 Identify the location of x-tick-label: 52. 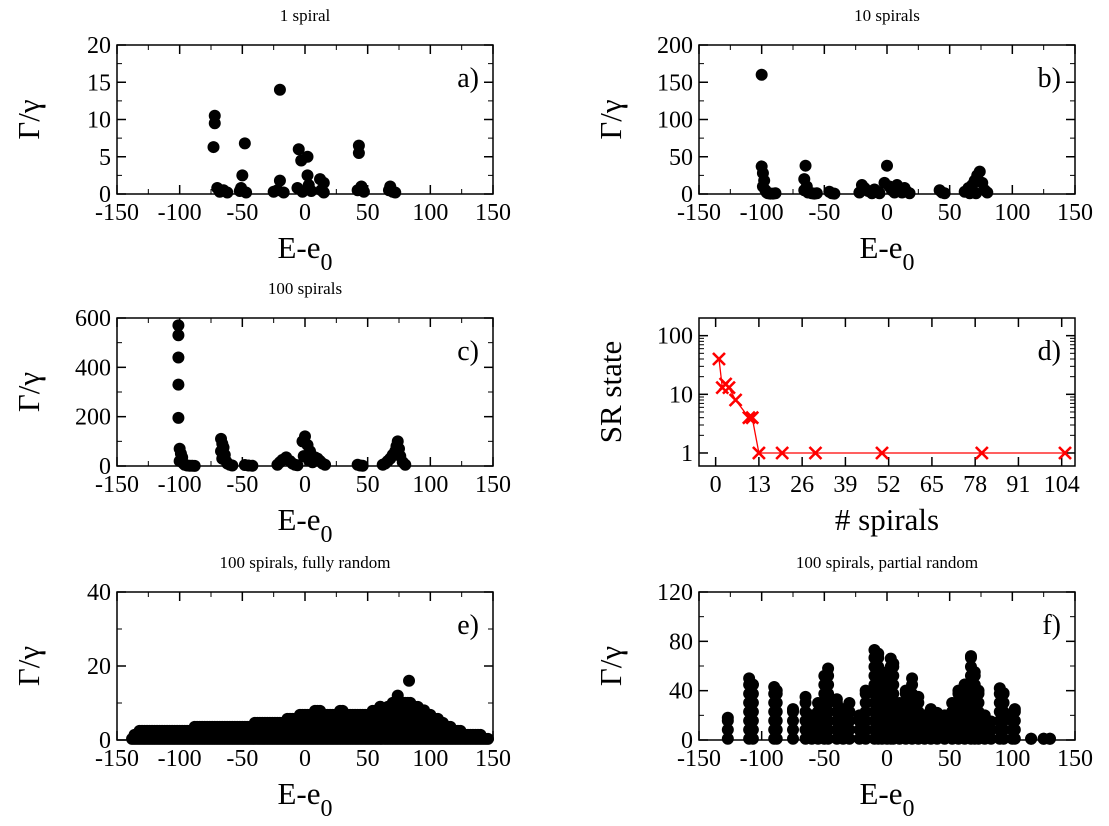
(889, 485).